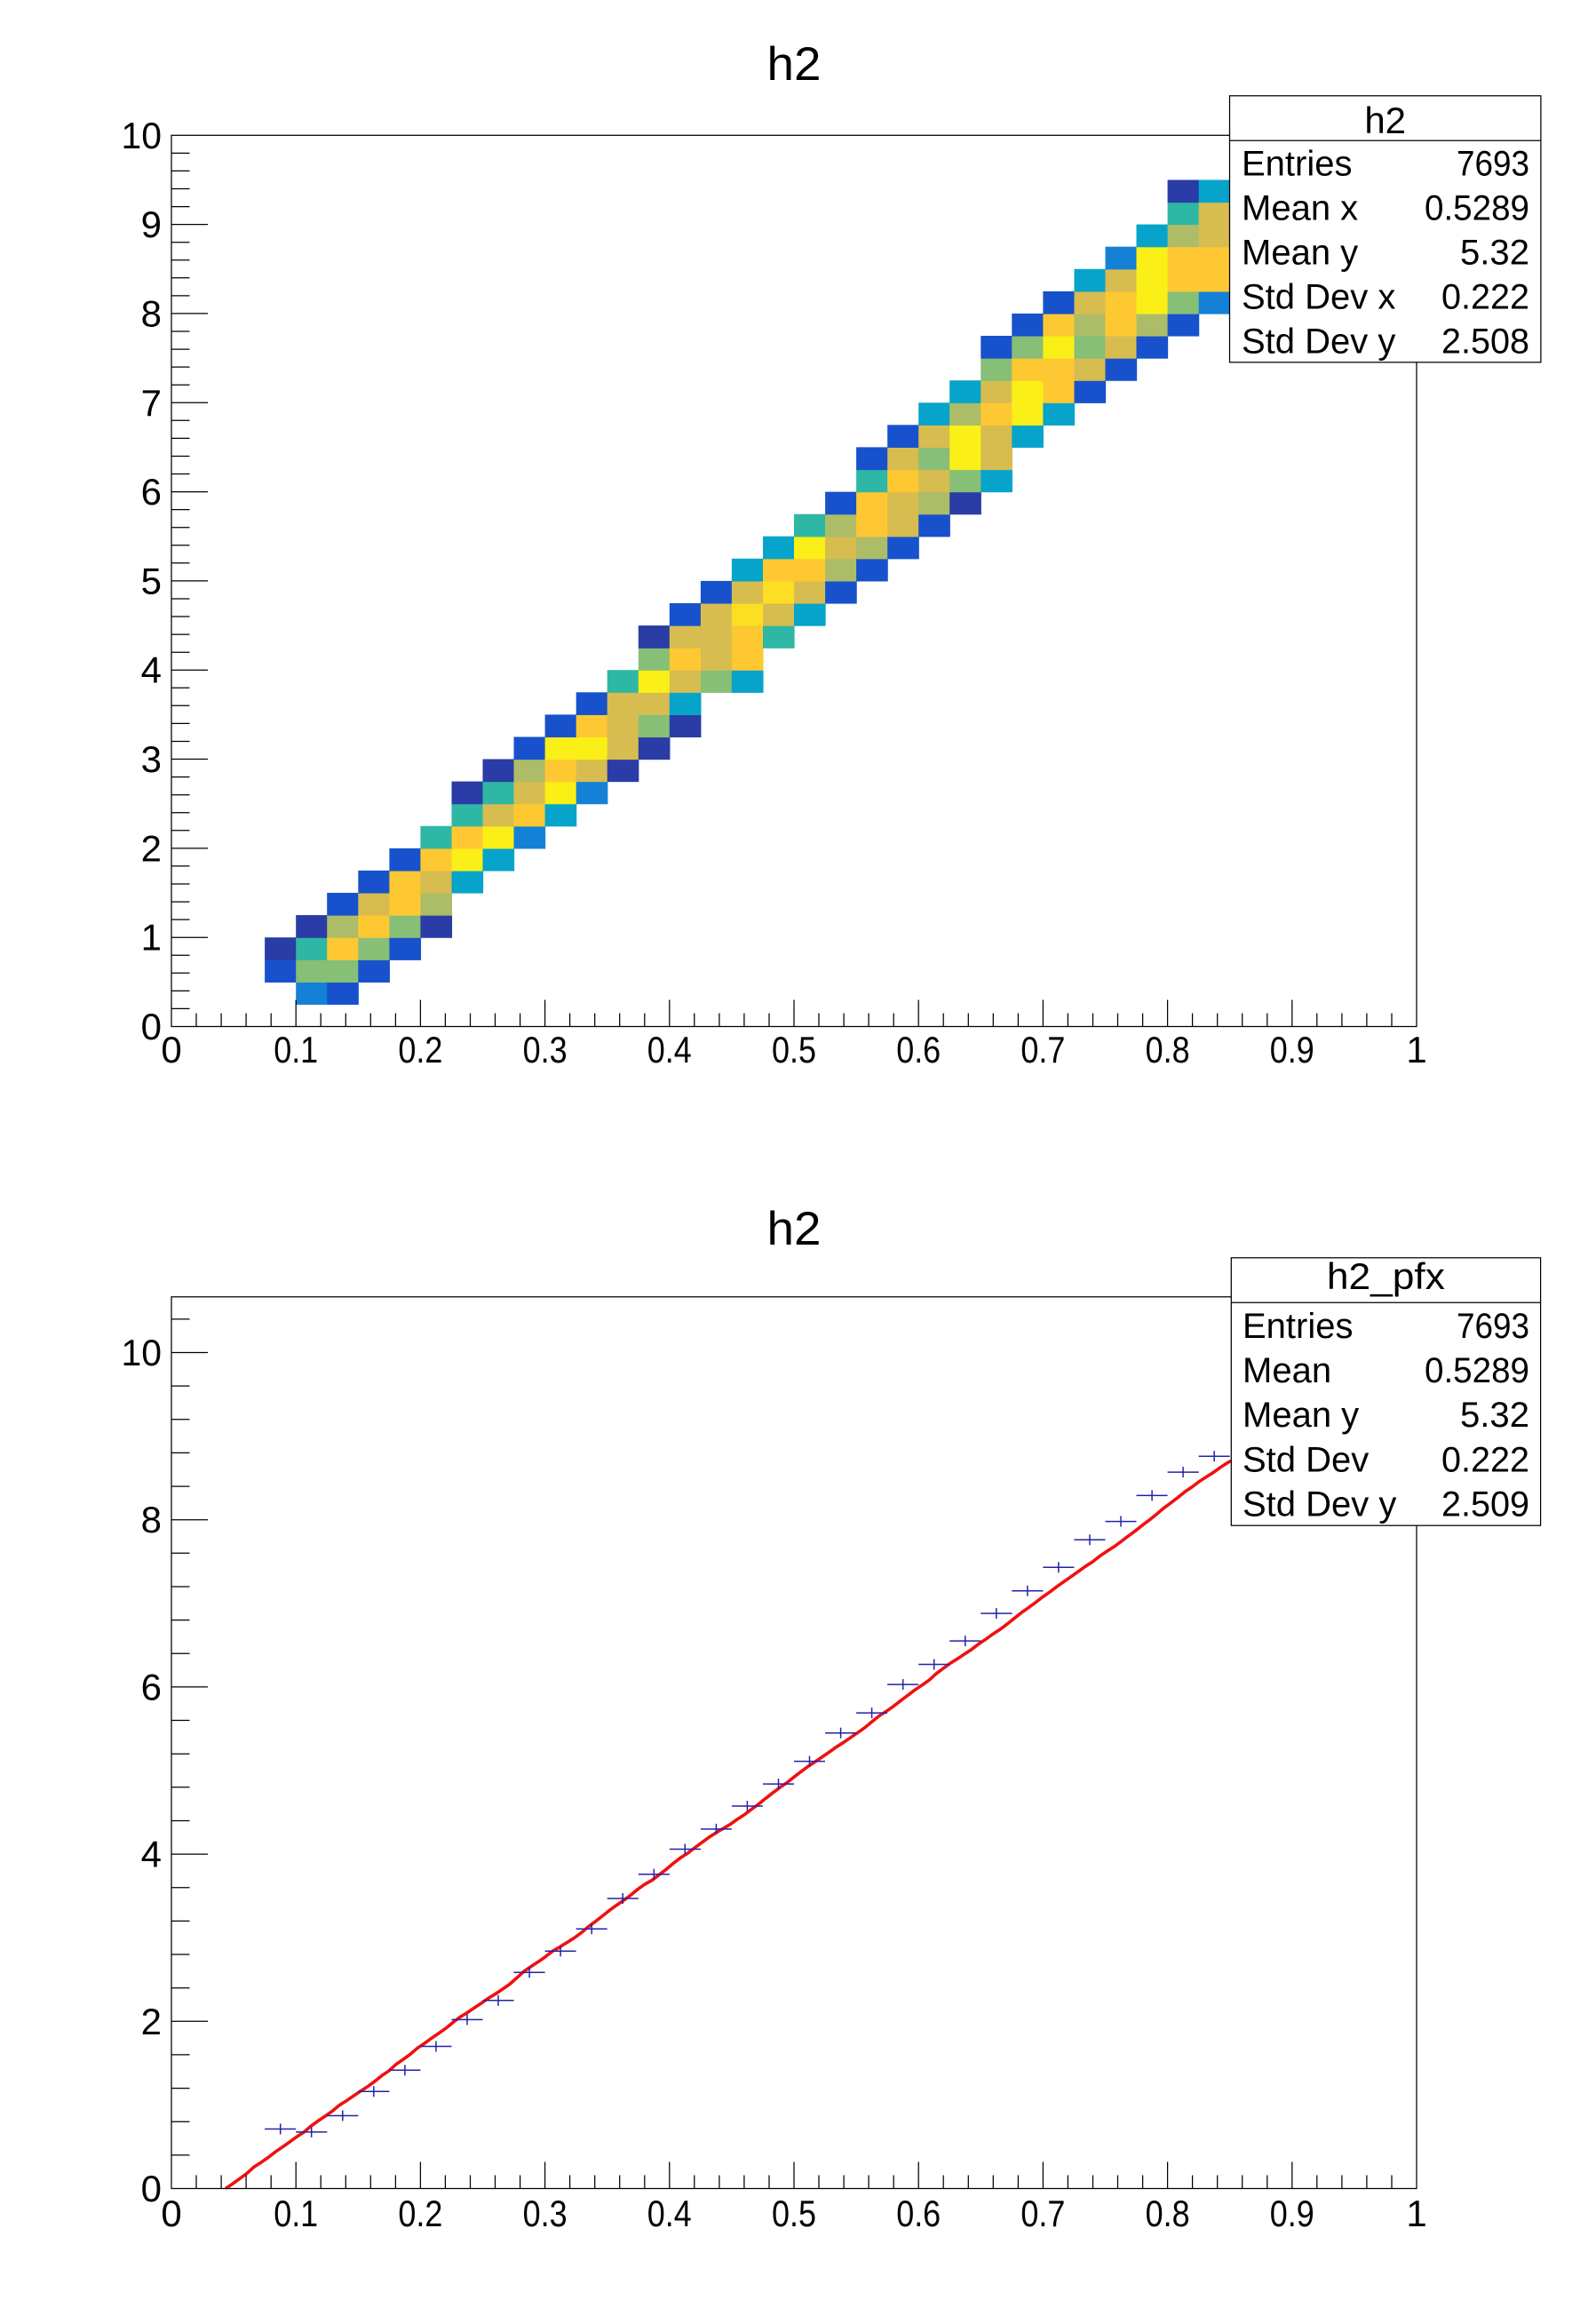 The image size is (1588, 2324). I want to click on svg-text: Mean x, so click(1300, 208).